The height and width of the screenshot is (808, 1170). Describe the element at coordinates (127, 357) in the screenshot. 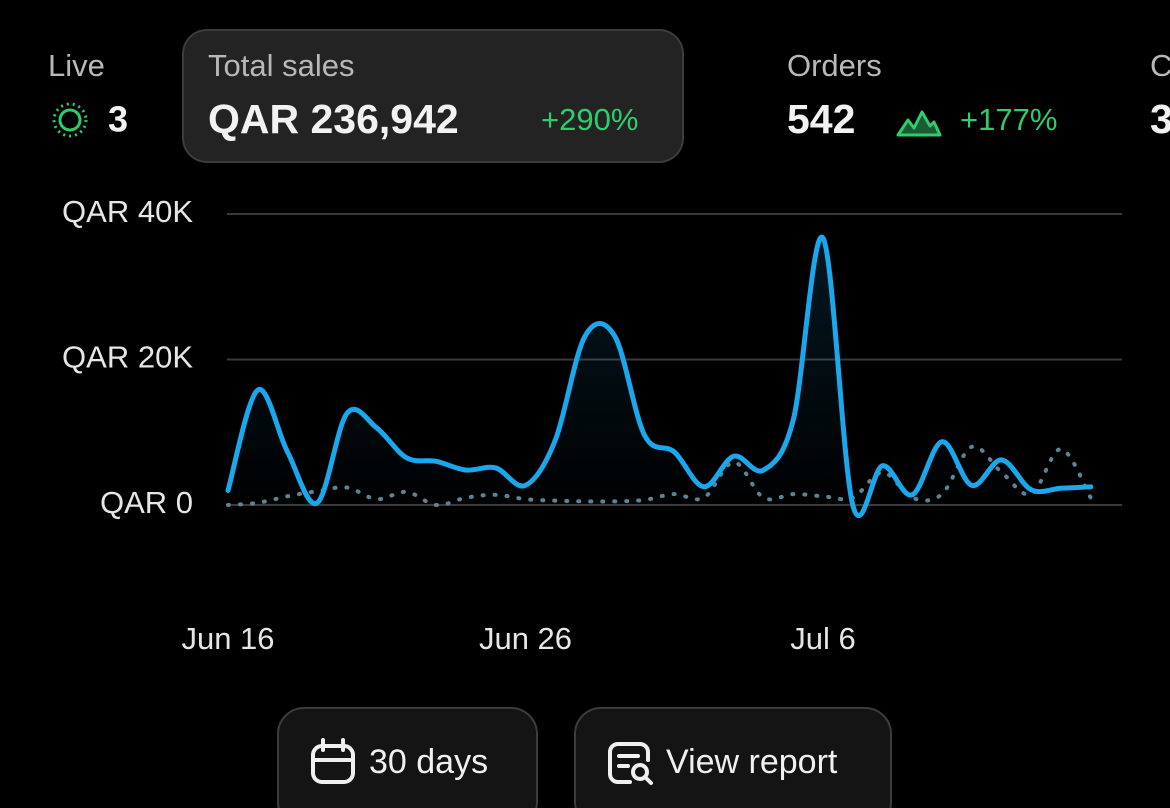

I see `y-tick-label: QAR 20K` at that location.